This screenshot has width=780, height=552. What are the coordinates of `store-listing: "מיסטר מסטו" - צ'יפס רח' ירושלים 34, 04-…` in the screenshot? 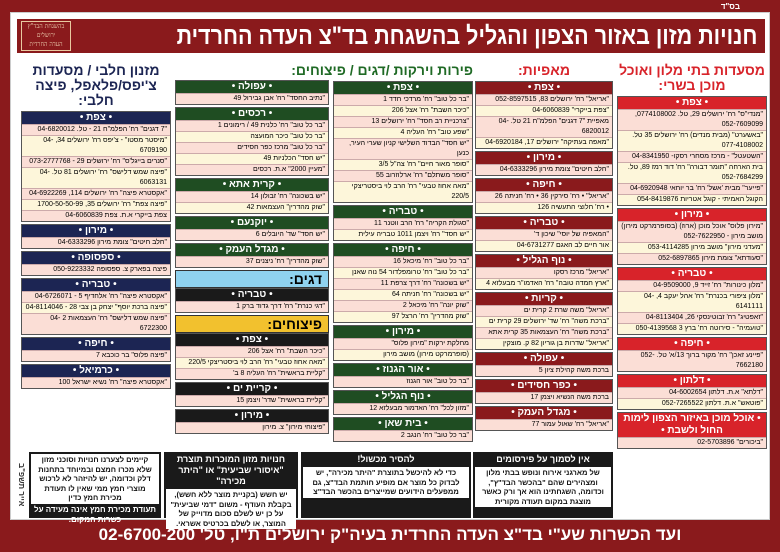 It's located at (96, 145).